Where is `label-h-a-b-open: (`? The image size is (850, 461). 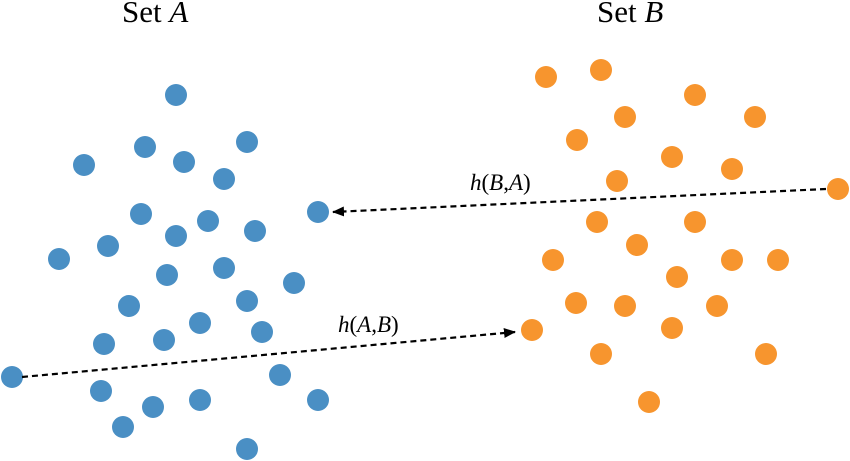
label-h-a-b-open: ( is located at coordinates (354, 324).